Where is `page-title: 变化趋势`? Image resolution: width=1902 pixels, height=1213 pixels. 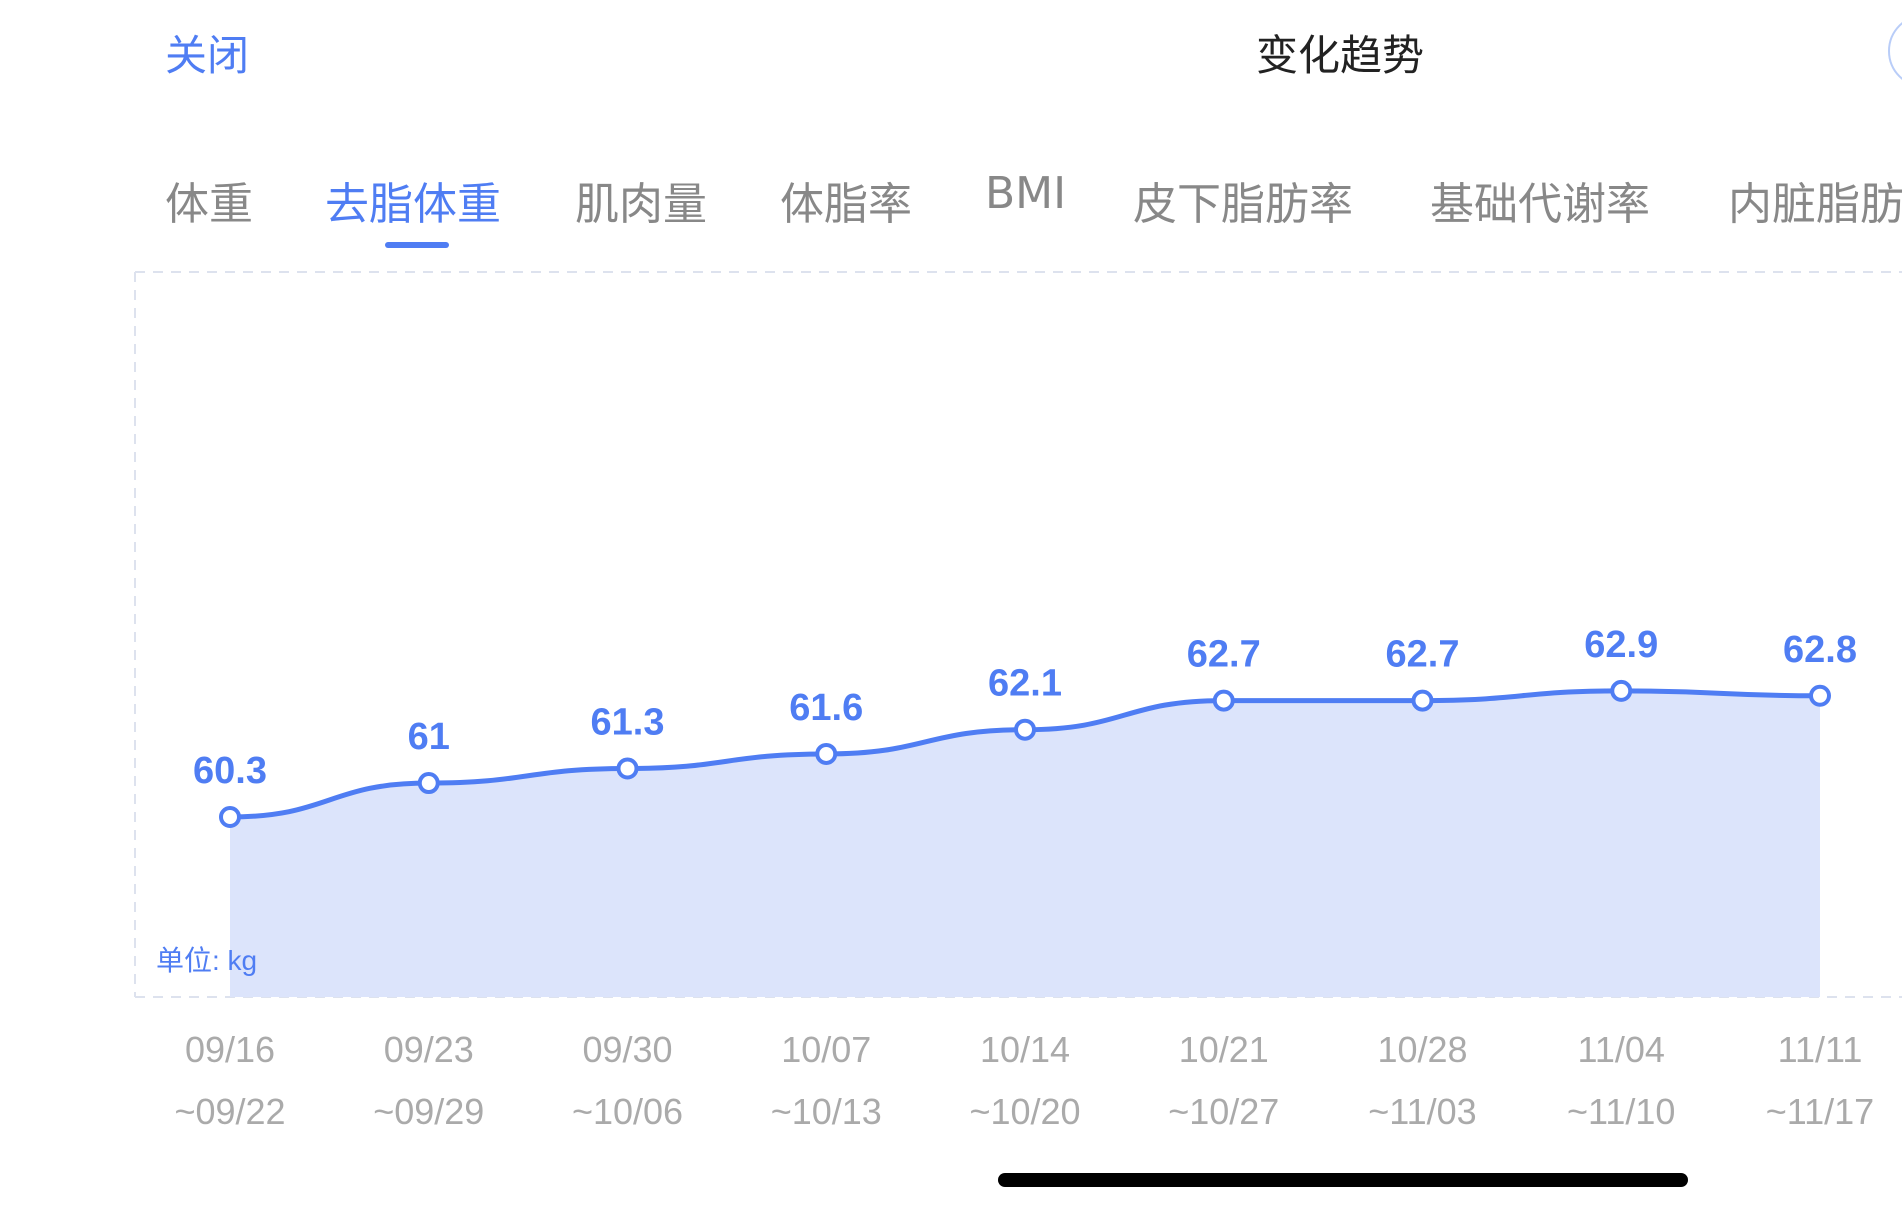
page-title: 变化趋势 is located at coordinates (1339, 55).